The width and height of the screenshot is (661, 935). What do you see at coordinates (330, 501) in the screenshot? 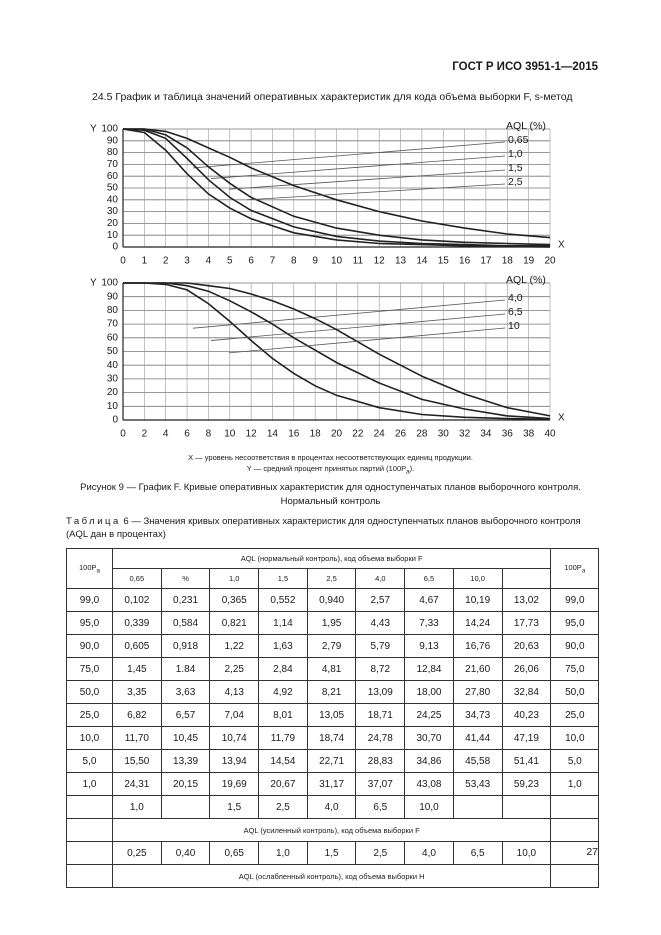
I see `figure-caption-2: Нормальный контроль` at bounding box center [330, 501].